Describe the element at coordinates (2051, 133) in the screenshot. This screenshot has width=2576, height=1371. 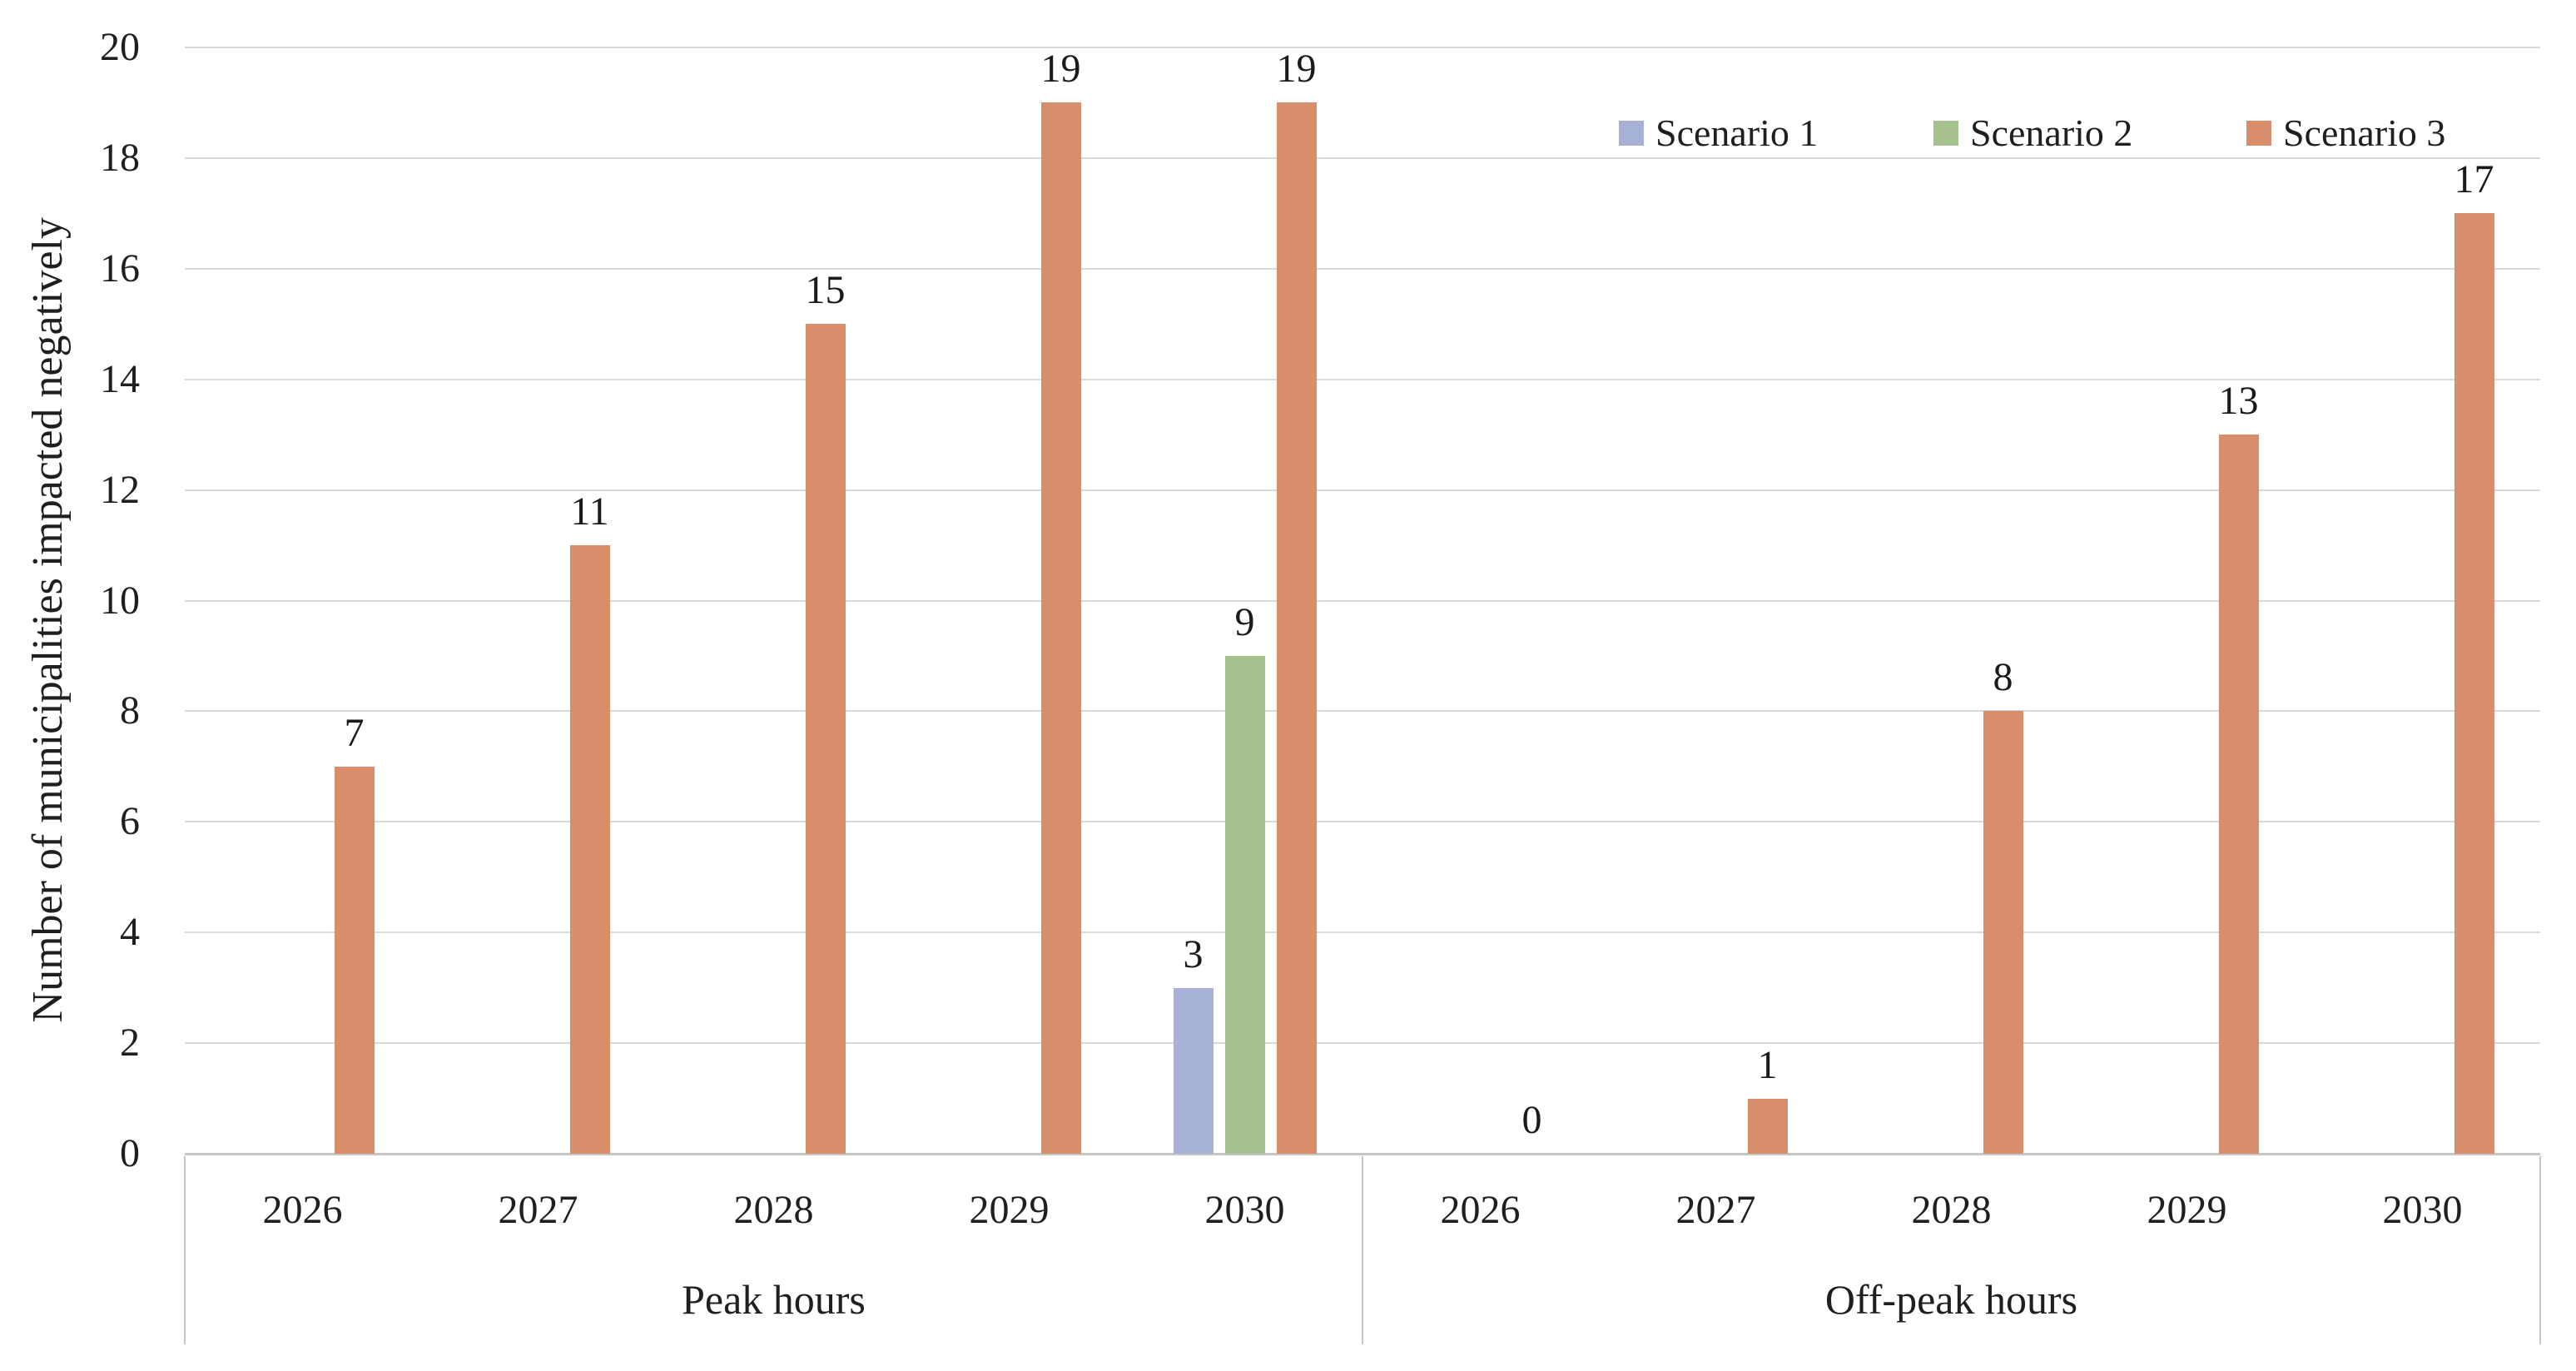
I see `legend-label: Scenario 2` at that location.